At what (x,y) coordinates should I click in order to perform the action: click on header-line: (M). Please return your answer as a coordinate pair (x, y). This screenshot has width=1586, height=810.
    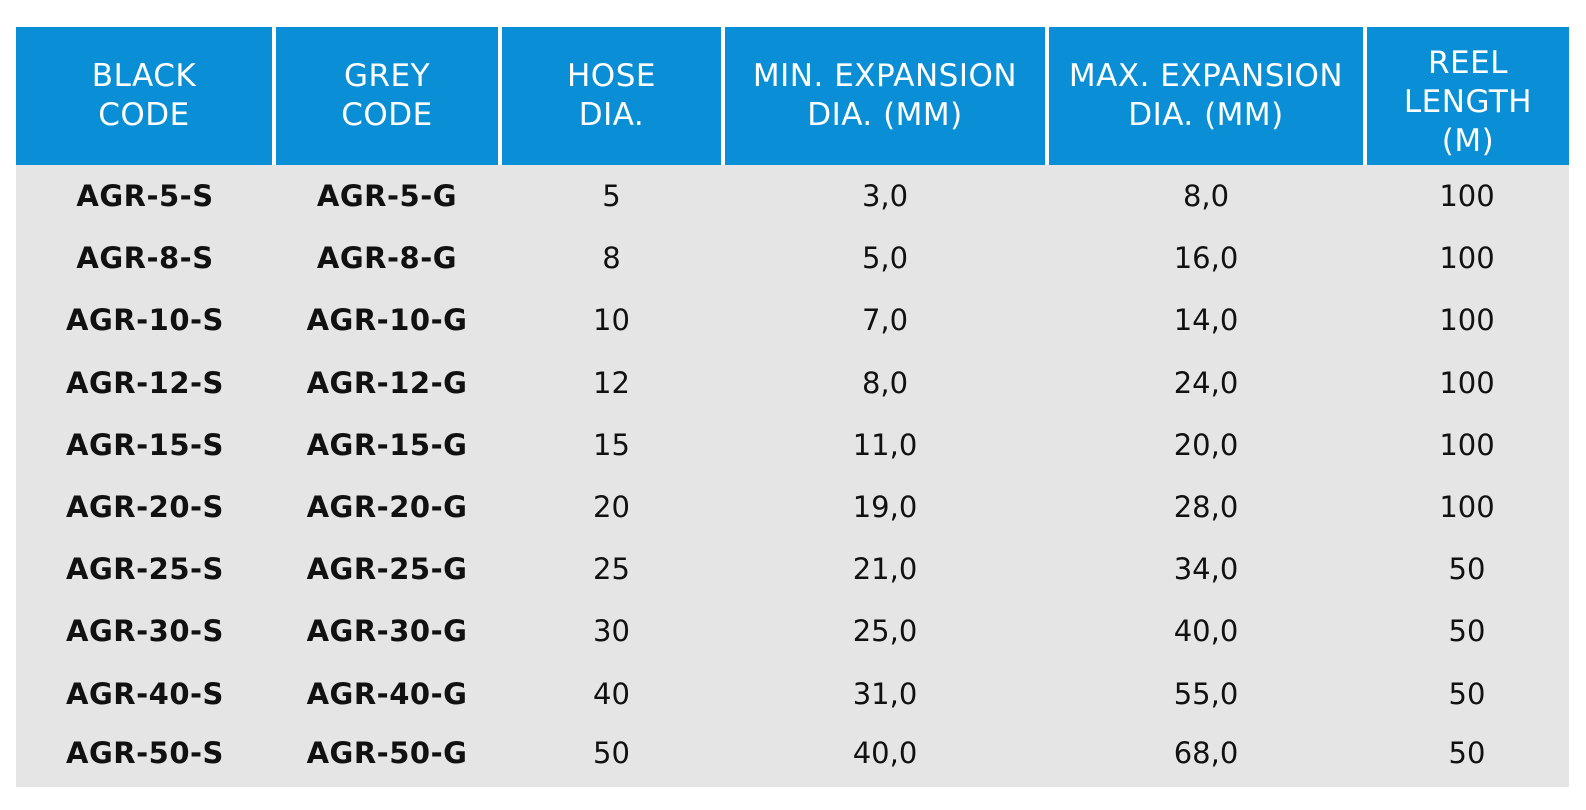
    Looking at the image, I should click on (1468, 141).